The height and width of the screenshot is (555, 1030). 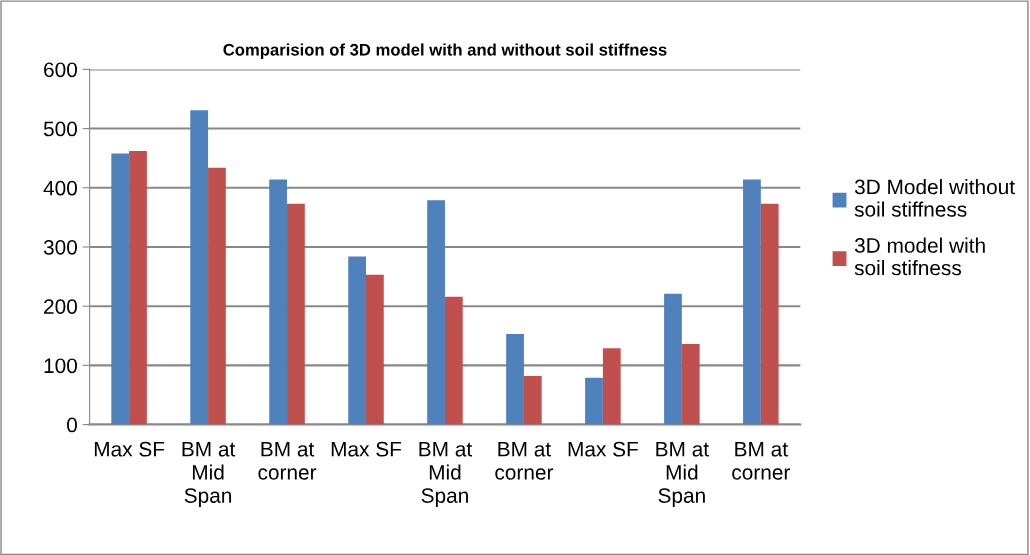 What do you see at coordinates (60, 188) in the screenshot?
I see `y-tick-label: 400` at bounding box center [60, 188].